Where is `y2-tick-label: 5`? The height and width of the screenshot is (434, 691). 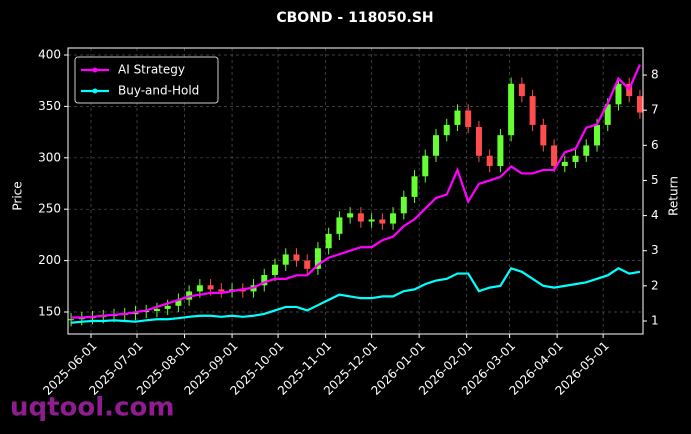 y2-tick-label: 5 is located at coordinates (655, 180).